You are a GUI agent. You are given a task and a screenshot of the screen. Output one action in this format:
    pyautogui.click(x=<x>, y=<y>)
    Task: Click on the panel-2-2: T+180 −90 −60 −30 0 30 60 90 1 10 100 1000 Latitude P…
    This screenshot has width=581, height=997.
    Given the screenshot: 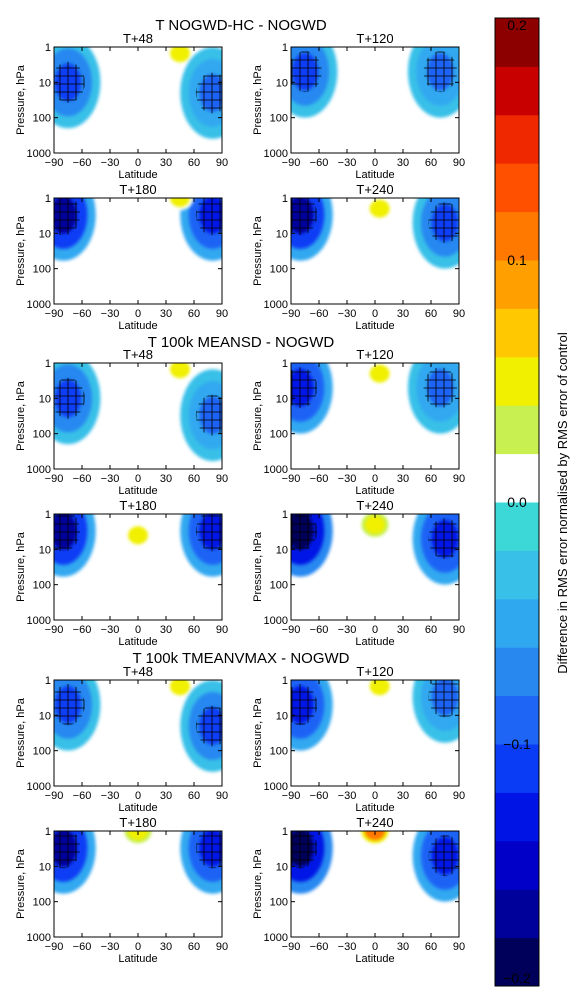 What is the action you would take?
    pyautogui.click(x=121, y=890)
    